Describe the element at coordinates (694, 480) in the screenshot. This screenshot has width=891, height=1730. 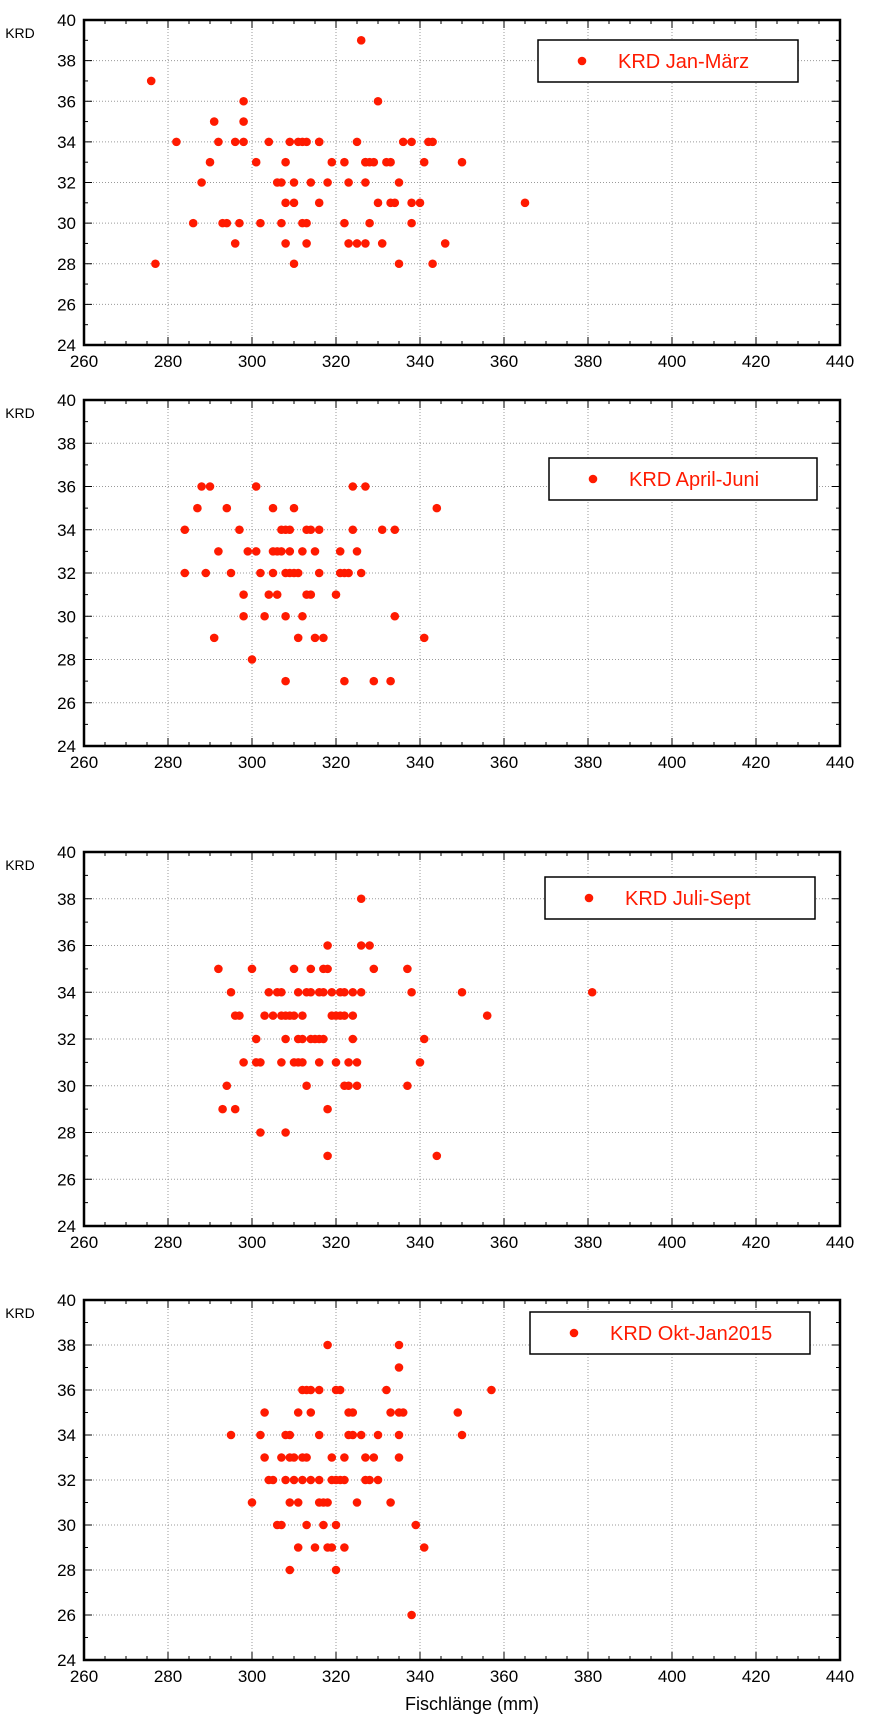
I see `legend-label: KRD April-Juni` at that location.